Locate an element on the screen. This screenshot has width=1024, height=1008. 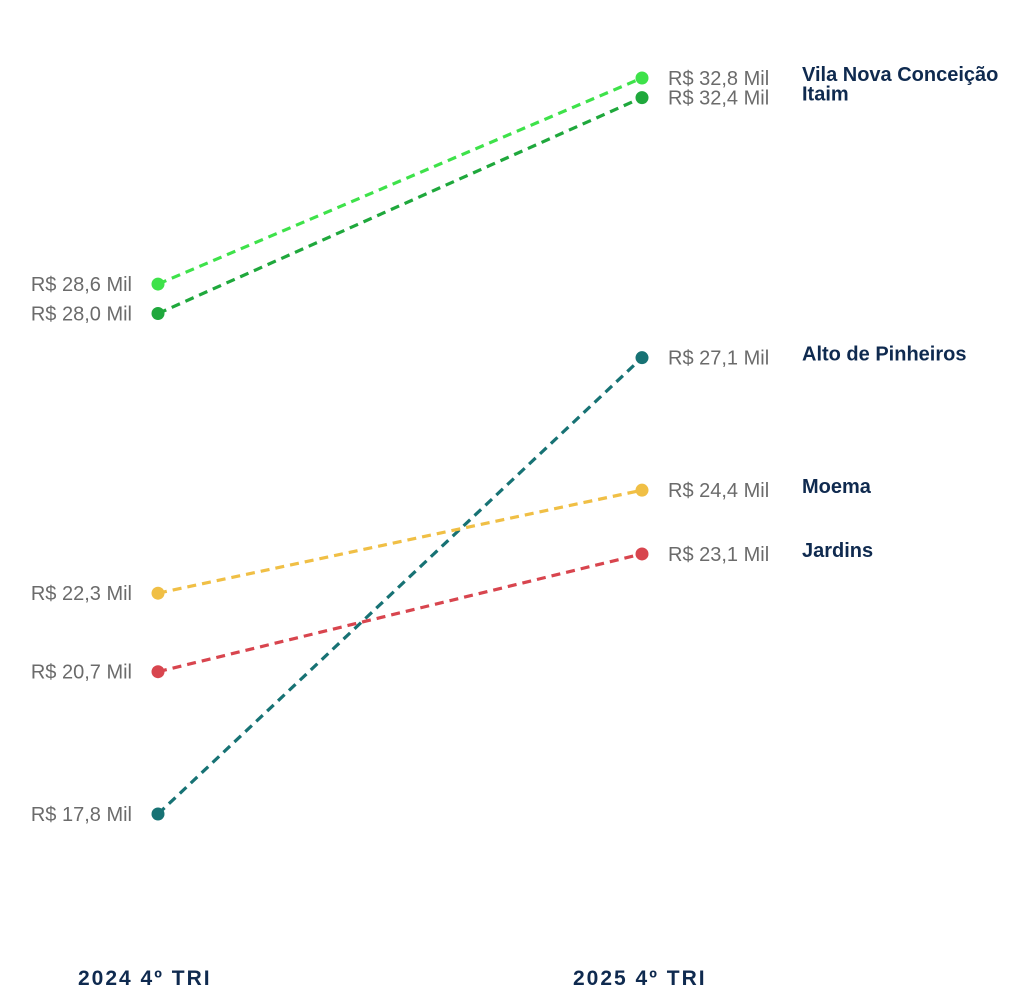
x-category-label-2025: 2025 4º TRI is located at coordinates (640, 978).